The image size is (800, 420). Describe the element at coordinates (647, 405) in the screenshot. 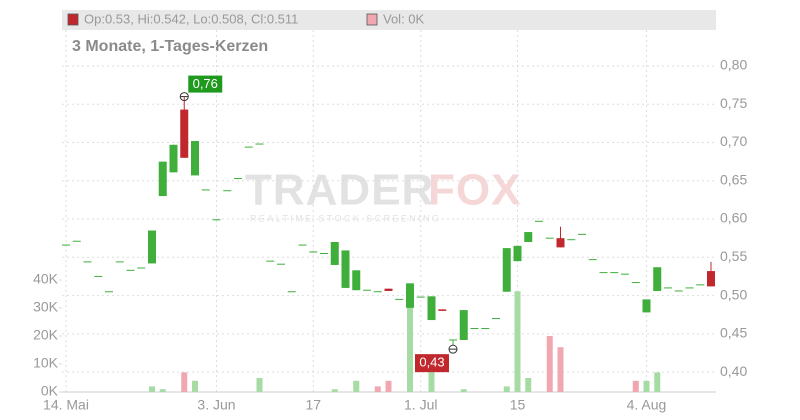

I see `x-tick-label: 4. Aug` at that location.